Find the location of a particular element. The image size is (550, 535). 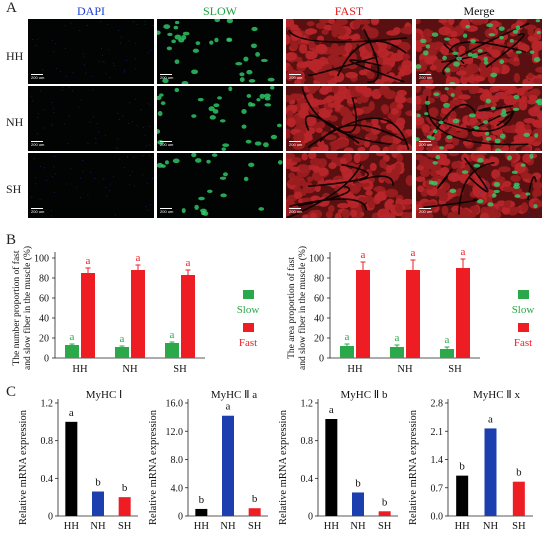

chart-title: MyHC Ⅱ a is located at coordinates (234, 395).